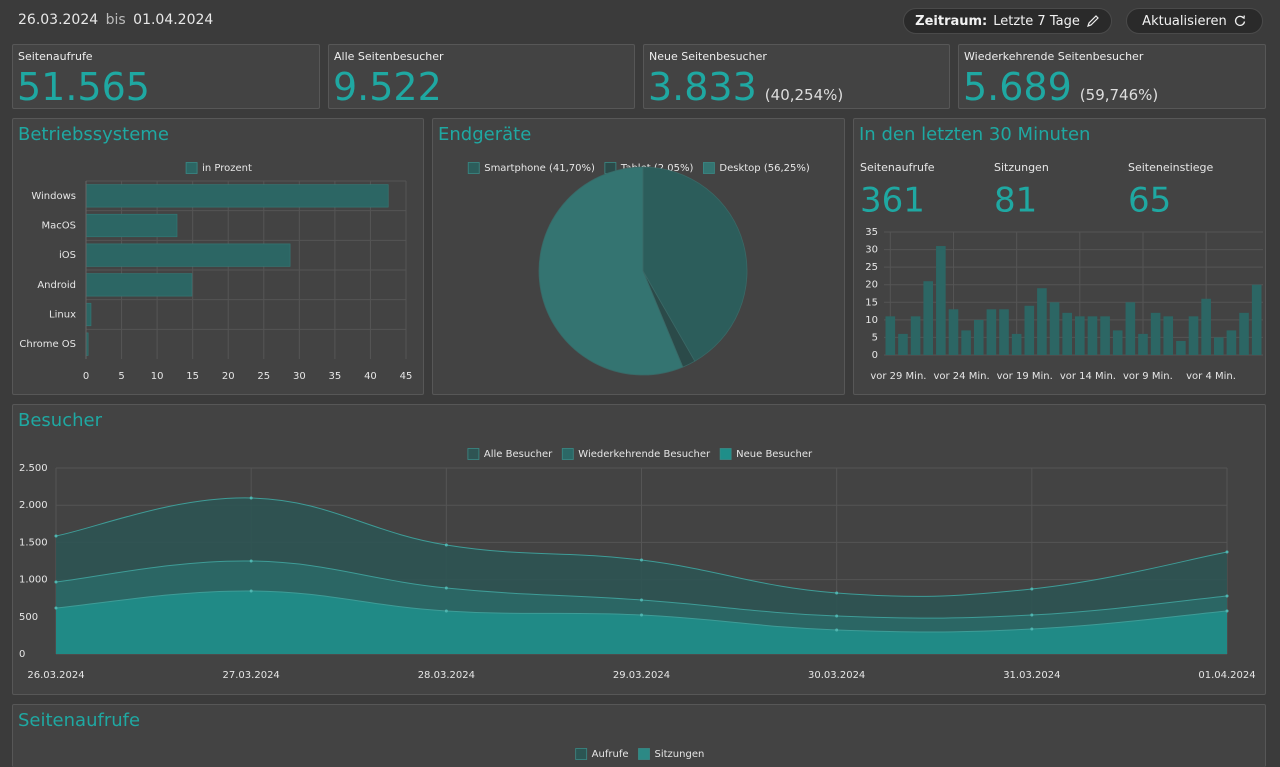  What do you see at coordinates (774, 454) in the screenshot?
I see `legend-label: Neue Besucher` at bounding box center [774, 454].